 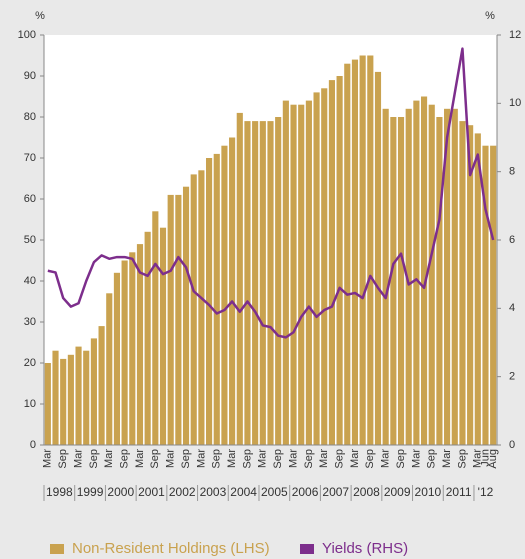 I want to click on y-tick-label: 10, so click(x=30, y=404).